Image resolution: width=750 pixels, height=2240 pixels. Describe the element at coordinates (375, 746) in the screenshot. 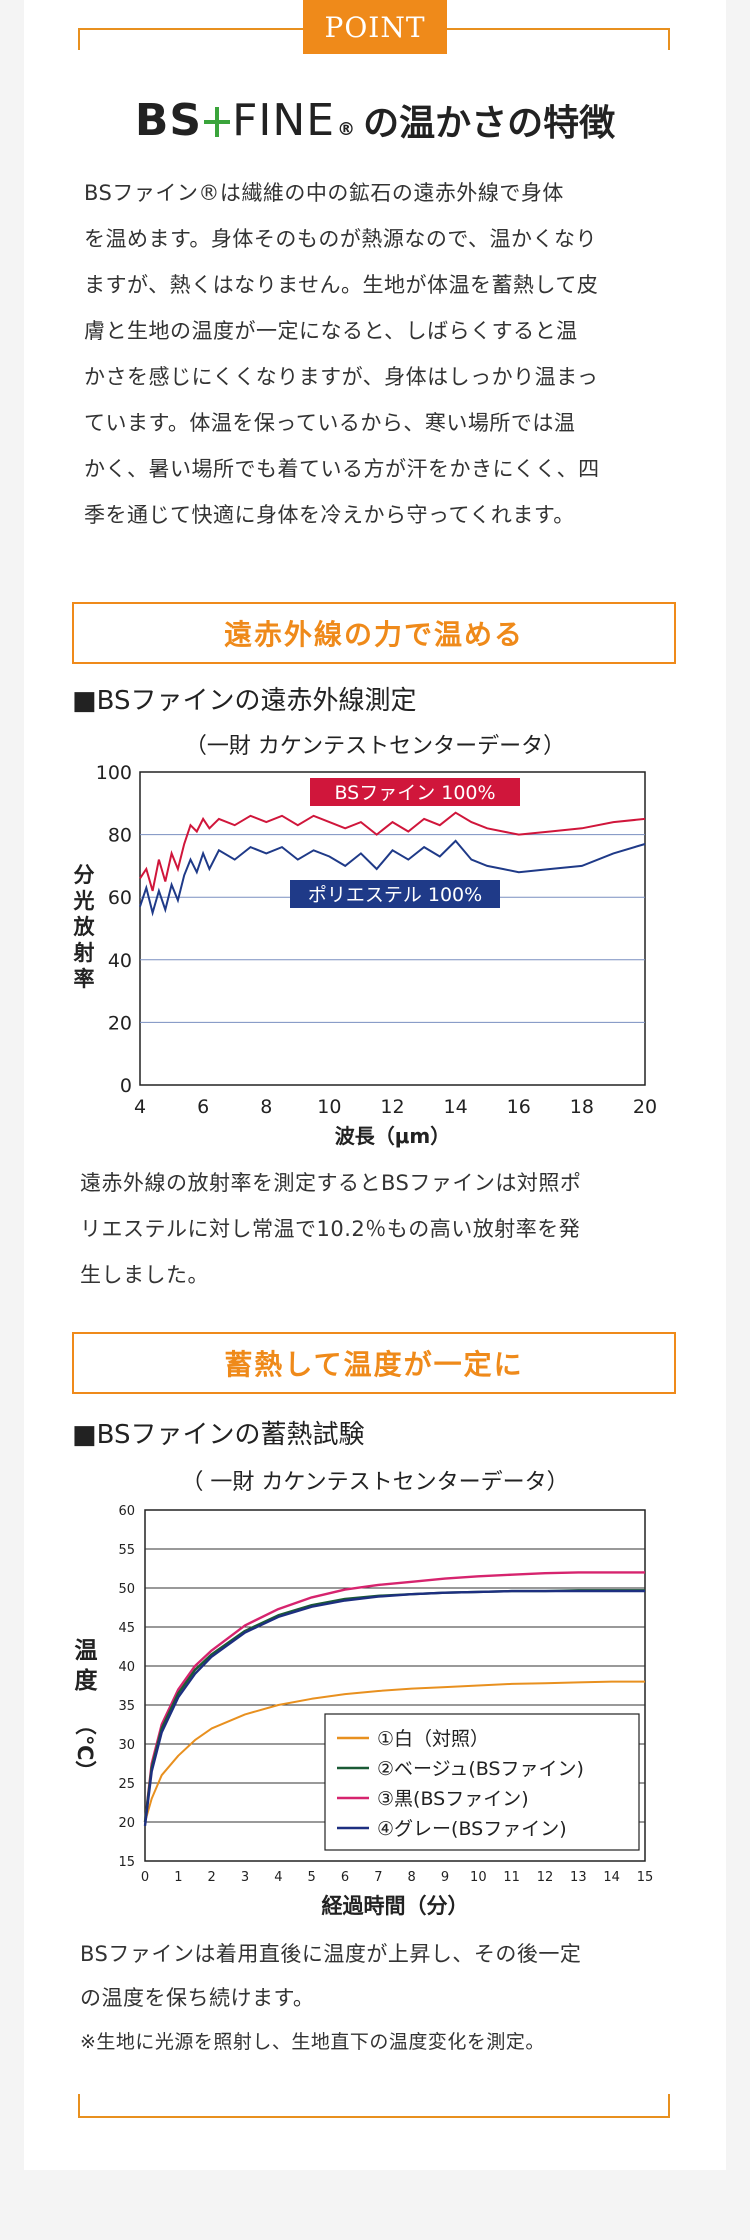

I see `chart-source-1: （一財 カケンテストセンターデータ）` at that location.